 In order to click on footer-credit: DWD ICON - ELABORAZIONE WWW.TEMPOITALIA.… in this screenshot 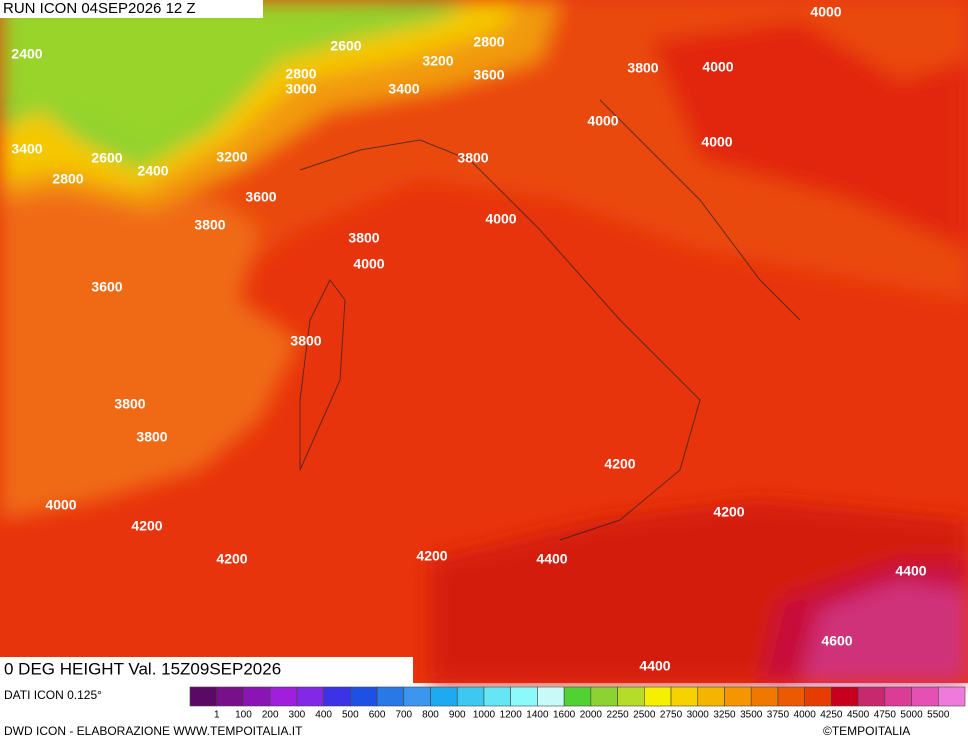, I will do `click(153, 731)`.